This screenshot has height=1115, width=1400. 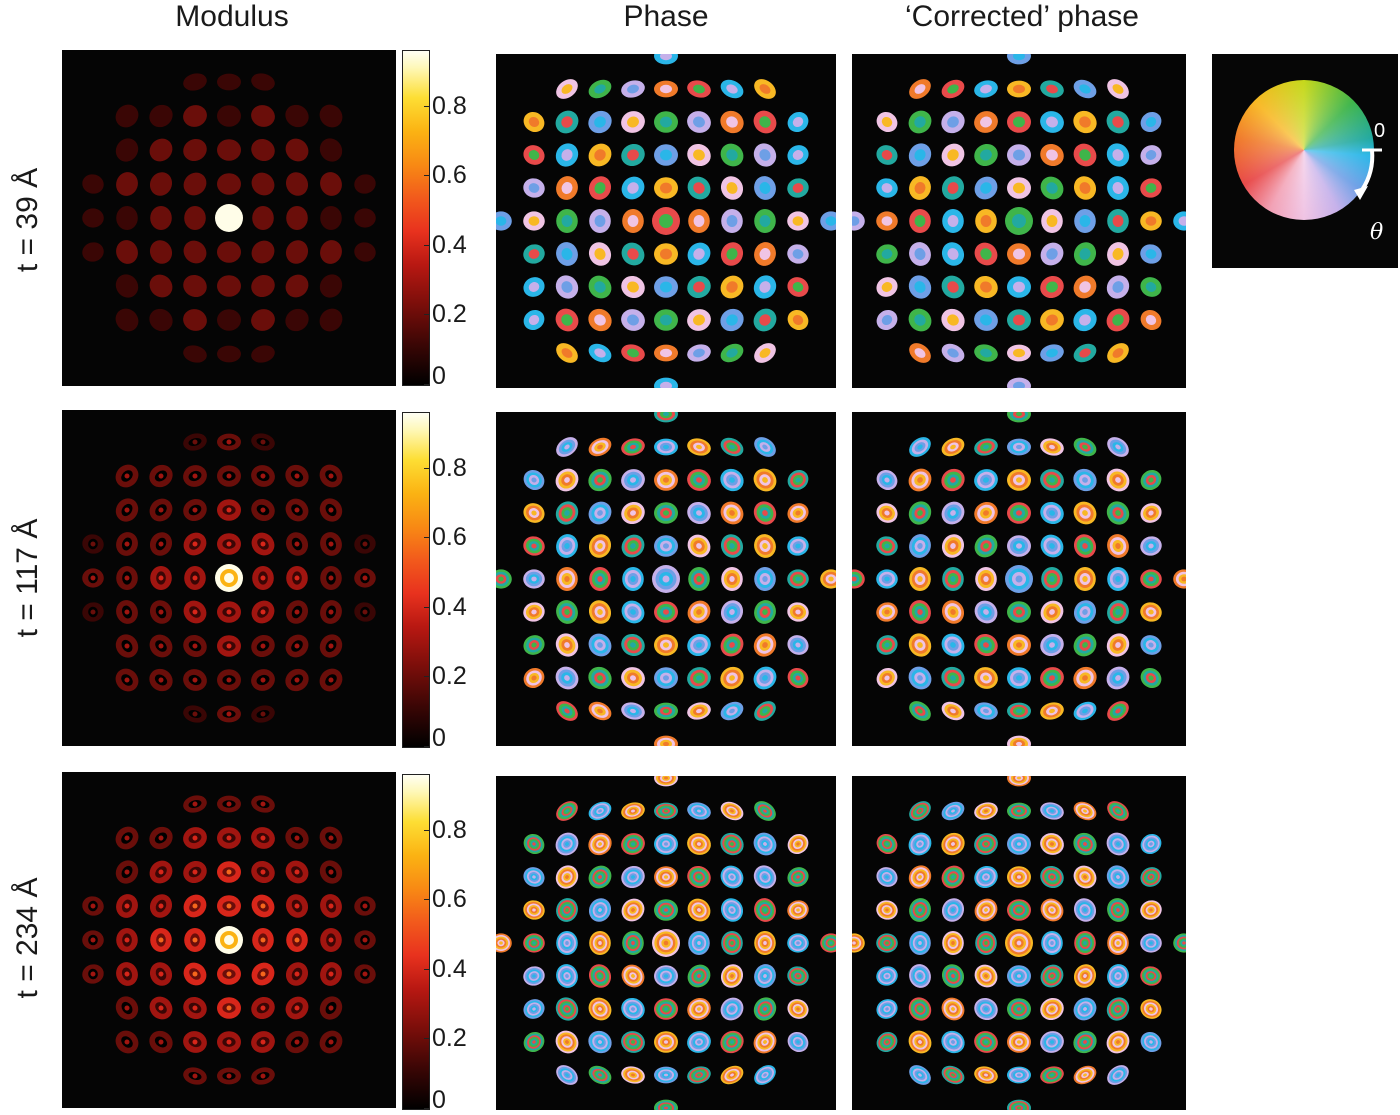 What do you see at coordinates (449, 829) in the screenshot?
I see `colorbar-tick-label: 0.8` at bounding box center [449, 829].